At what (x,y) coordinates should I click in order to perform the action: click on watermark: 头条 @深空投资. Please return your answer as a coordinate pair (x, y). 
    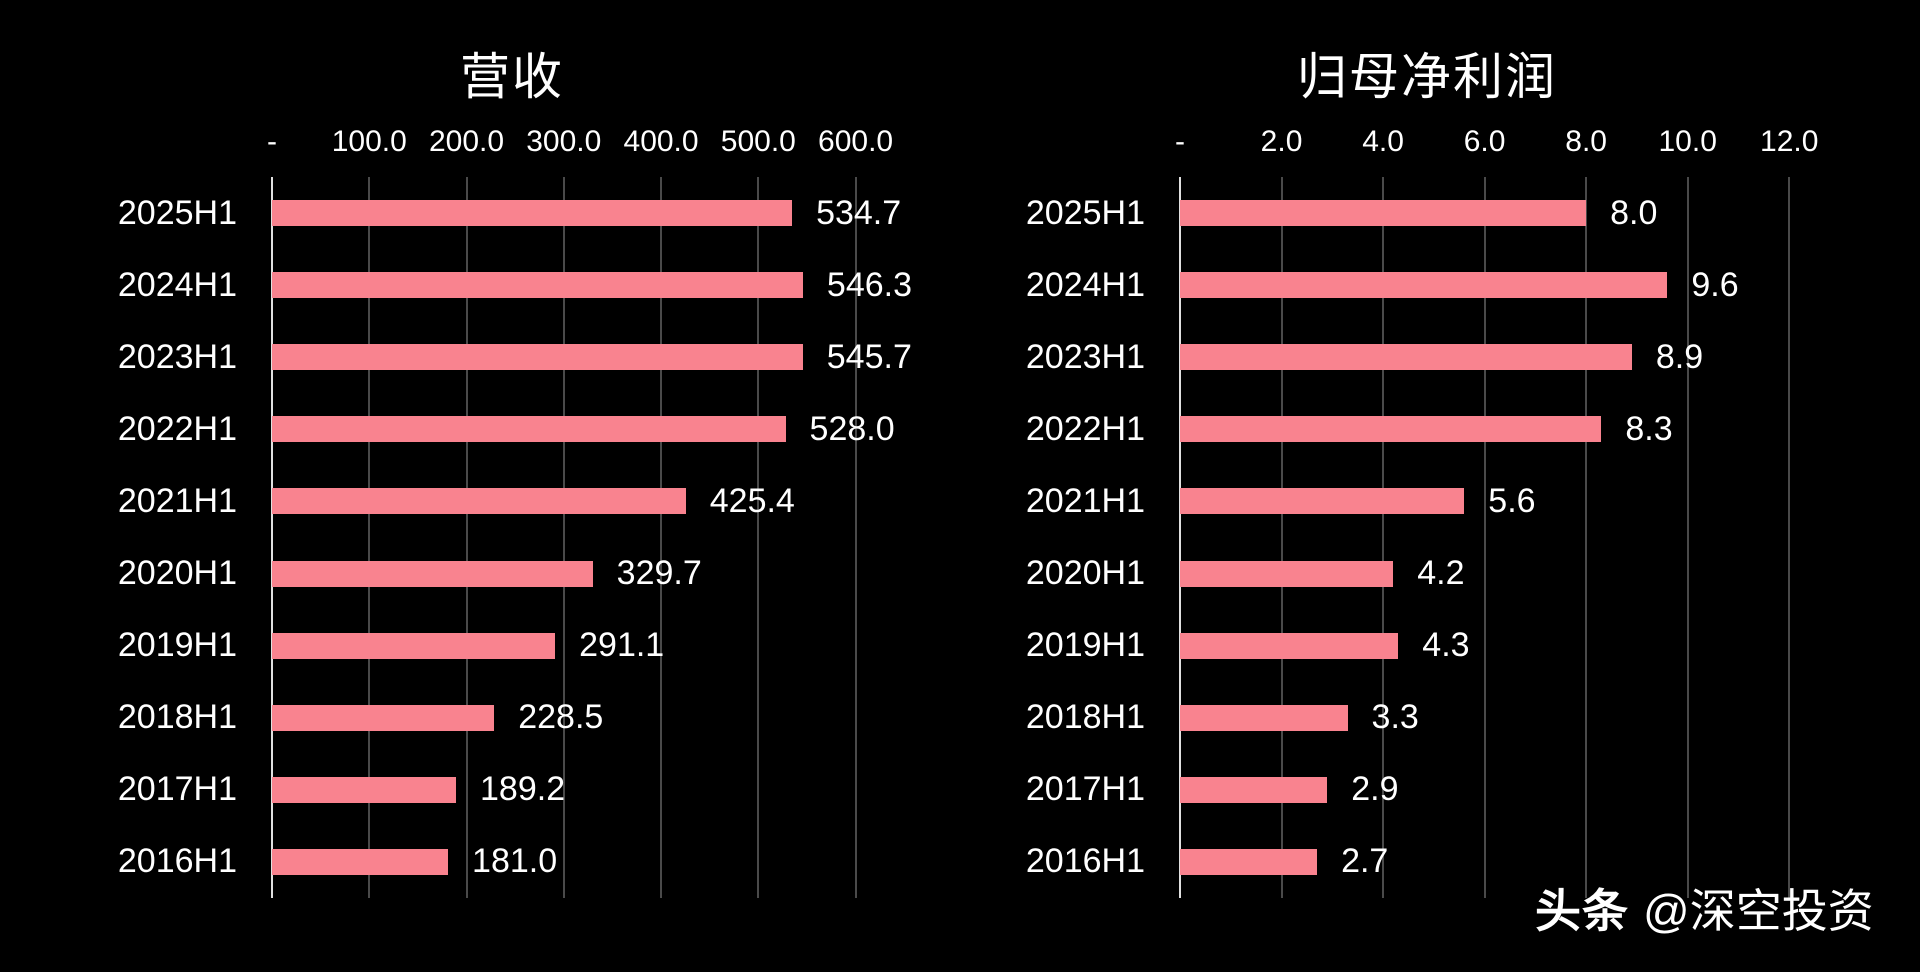
    Looking at the image, I should click on (1704, 911).